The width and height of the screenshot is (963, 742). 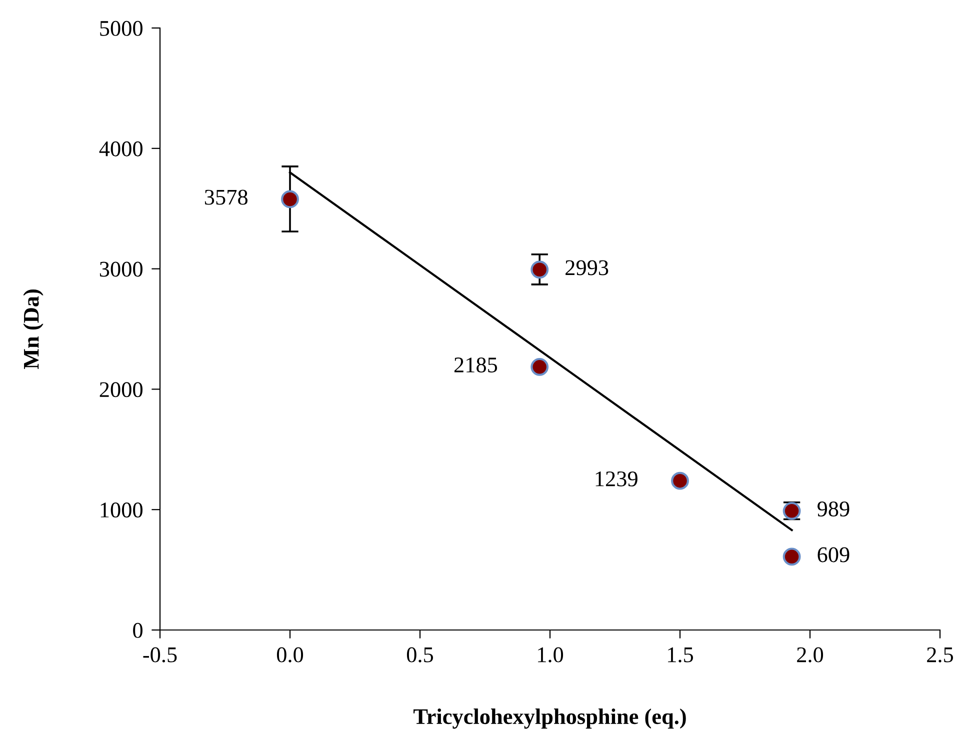 I want to click on data-label: 989, so click(x=834, y=508).